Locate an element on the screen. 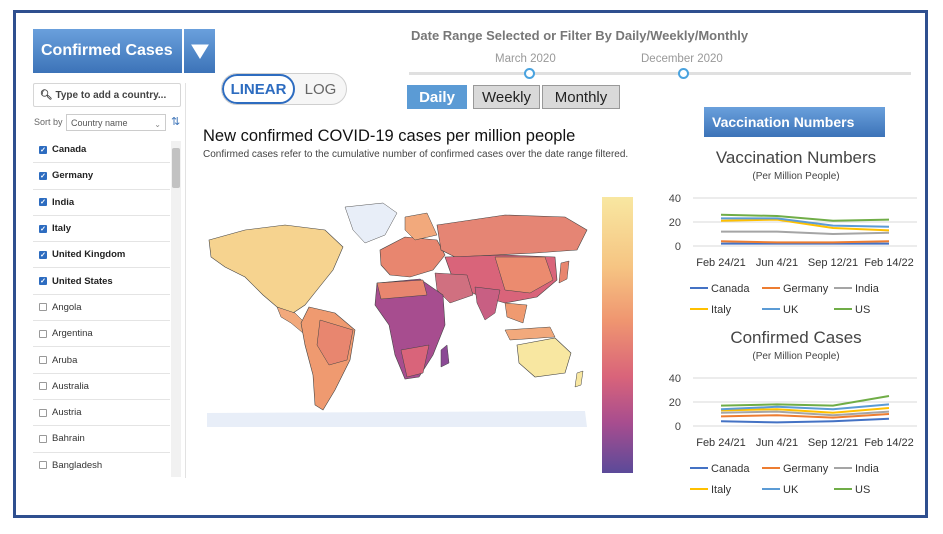  daily-button: Daily is located at coordinates (437, 97).